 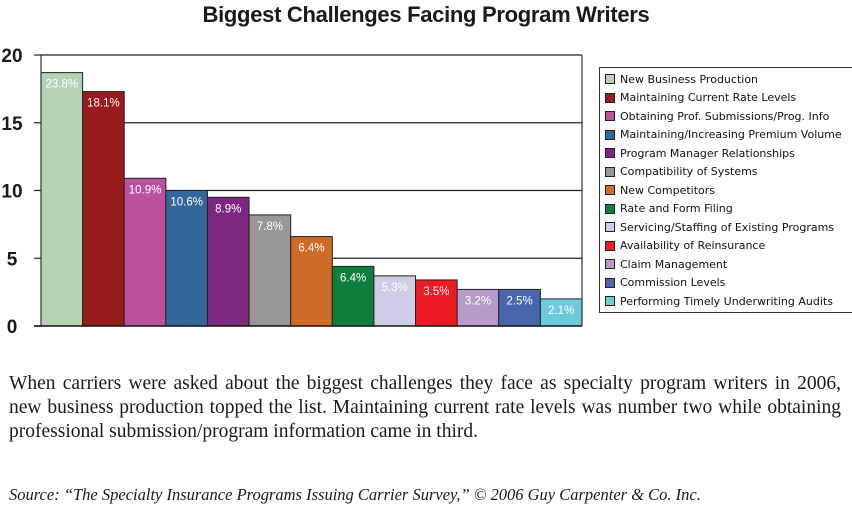 I want to click on bar-data-label: 5.3%, so click(x=395, y=288).